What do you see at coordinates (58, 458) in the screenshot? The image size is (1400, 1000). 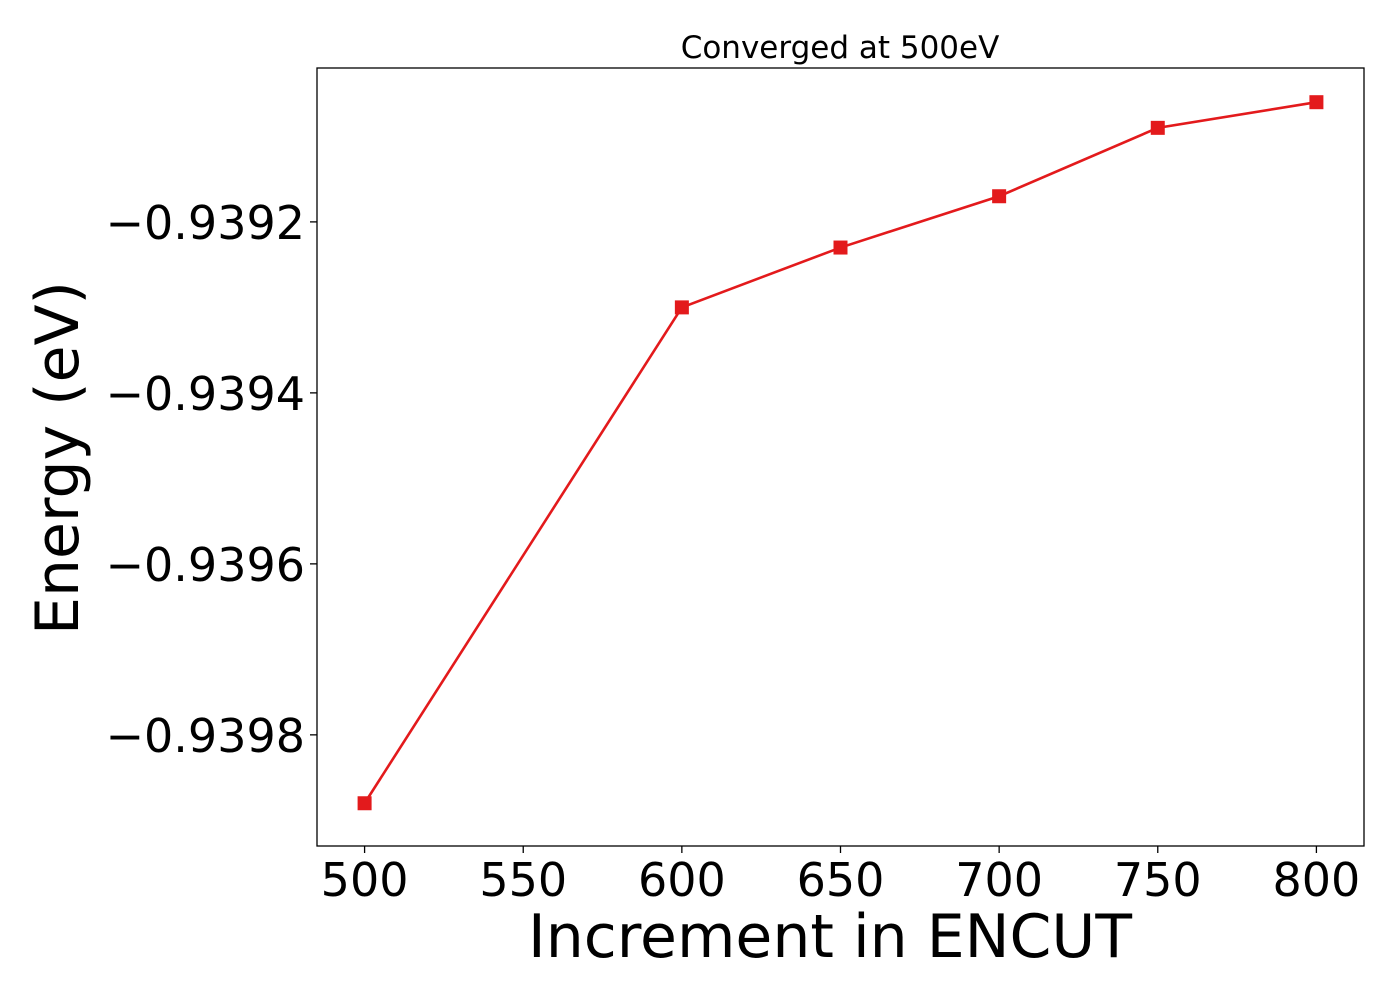 I see `y-axis-label: Energy (eV)` at bounding box center [58, 458].